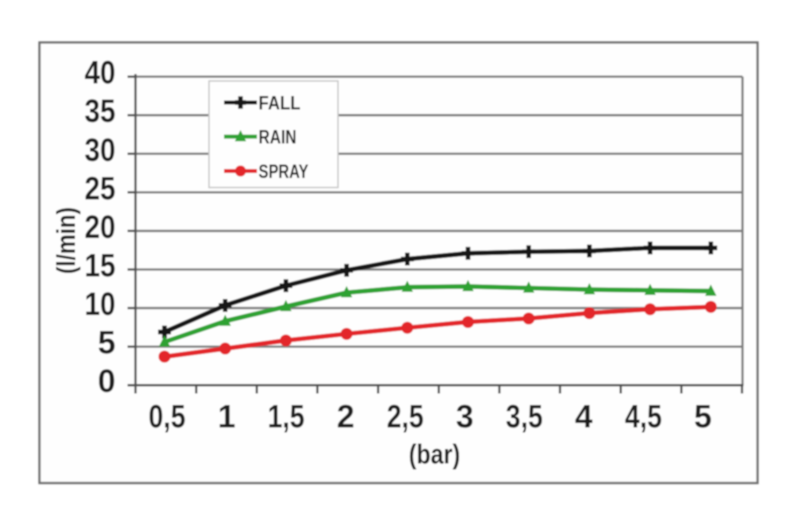  What do you see at coordinates (227, 417) in the screenshot?
I see `svg-text: 1` at bounding box center [227, 417].